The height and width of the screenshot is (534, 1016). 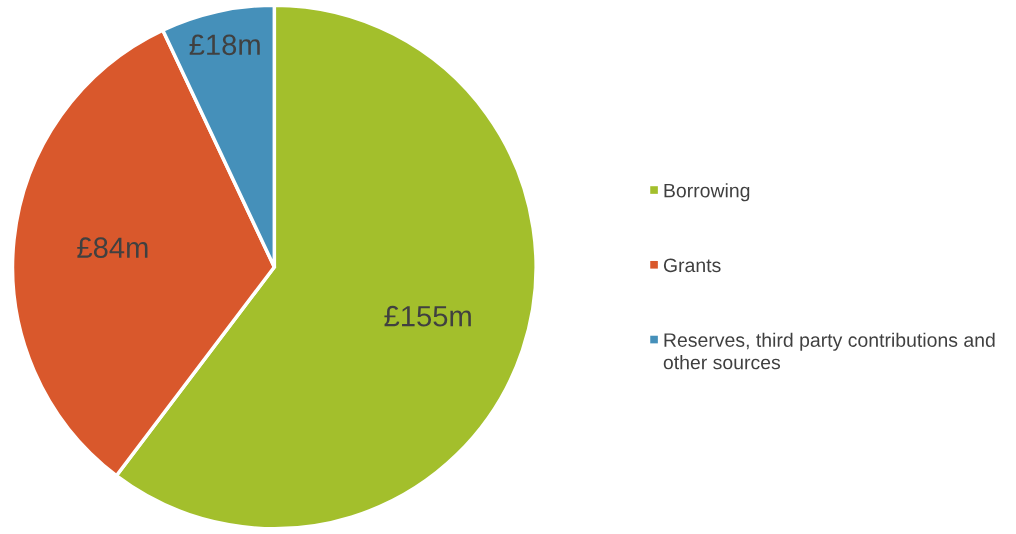 What do you see at coordinates (692, 265) in the screenshot?
I see `legend-label: Grants` at bounding box center [692, 265].